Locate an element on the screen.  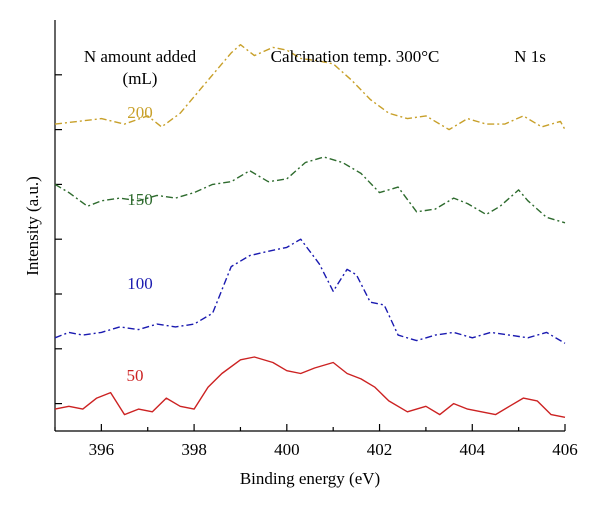
y-axis-label: Intensity (a.u.) is located at coordinates (32, 226).